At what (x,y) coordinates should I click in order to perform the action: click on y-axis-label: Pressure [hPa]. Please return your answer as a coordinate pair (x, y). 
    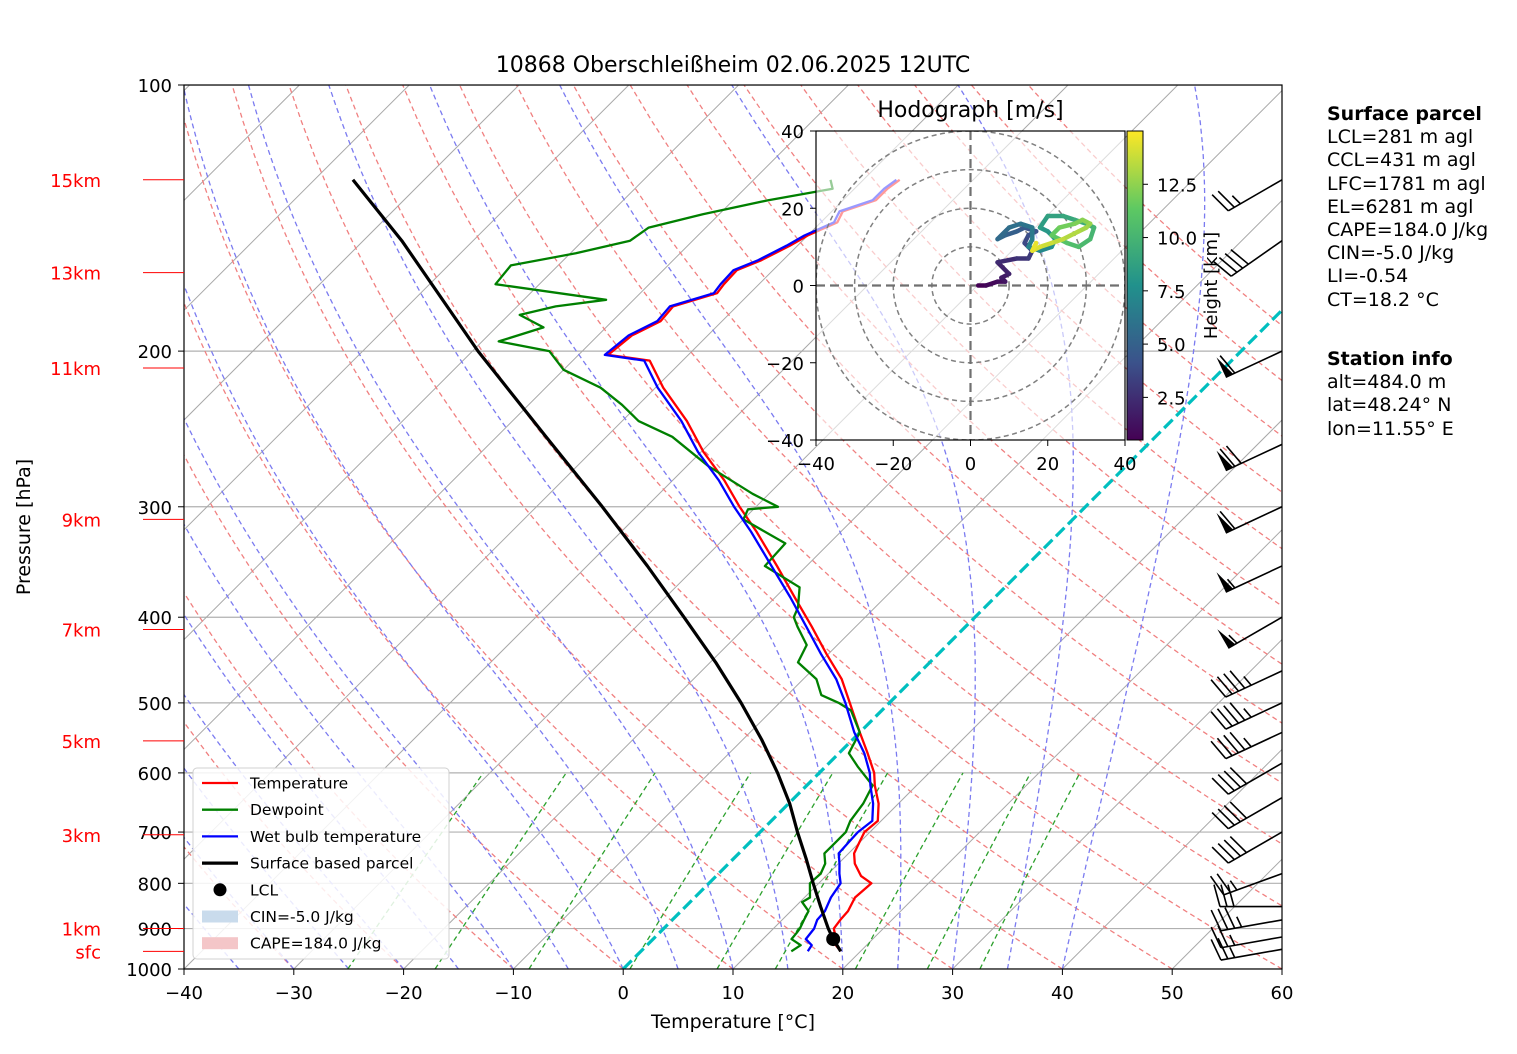
    Looking at the image, I should click on (24, 527).